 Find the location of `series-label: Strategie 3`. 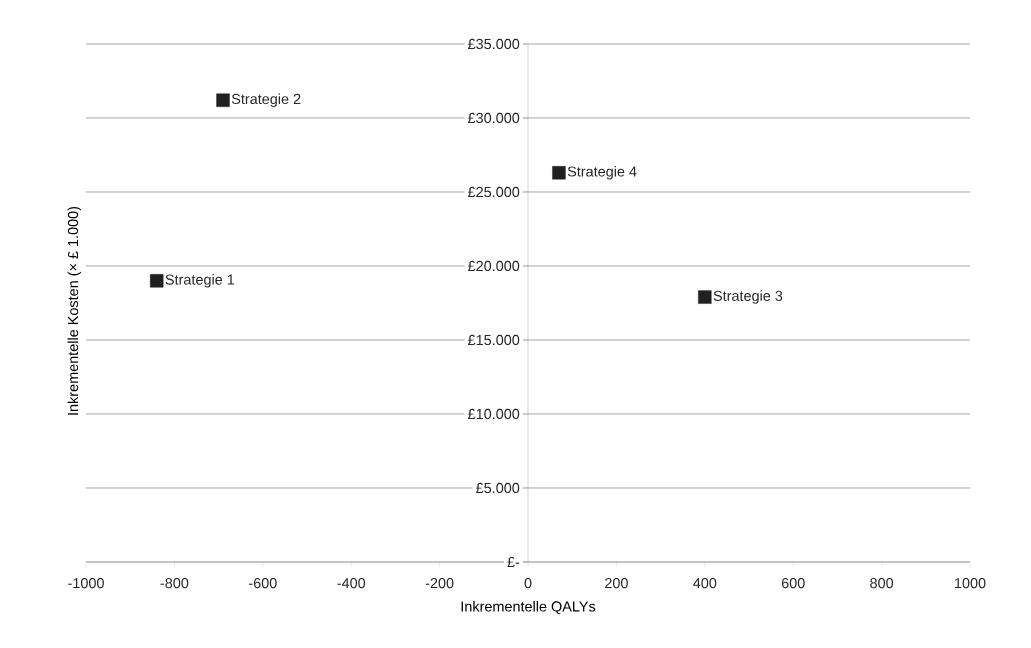

series-label: Strategie 3 is located at coordinates (748, 297).